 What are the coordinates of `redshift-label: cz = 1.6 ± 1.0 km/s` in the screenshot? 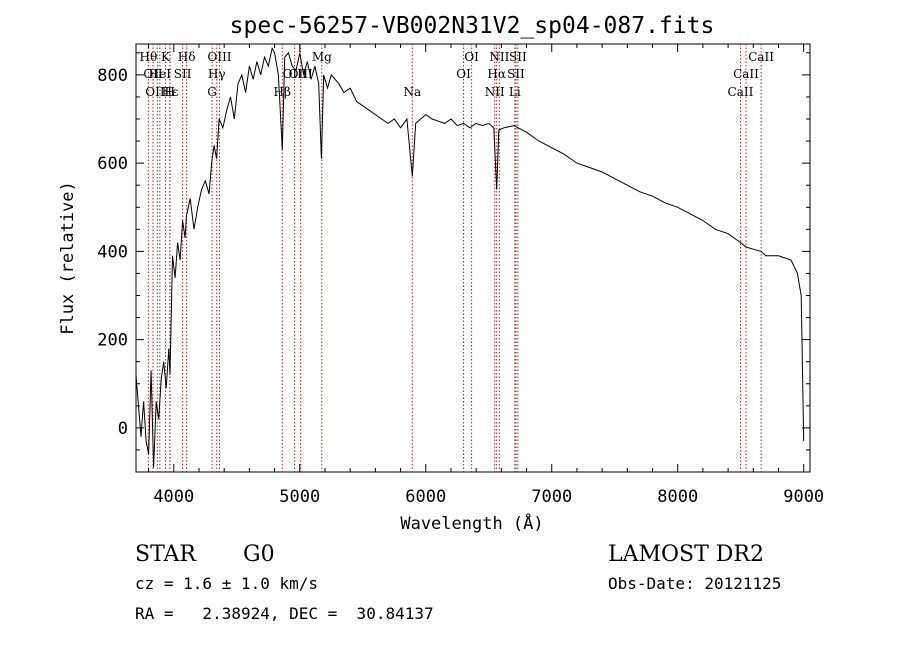 It's located at (226, 583).